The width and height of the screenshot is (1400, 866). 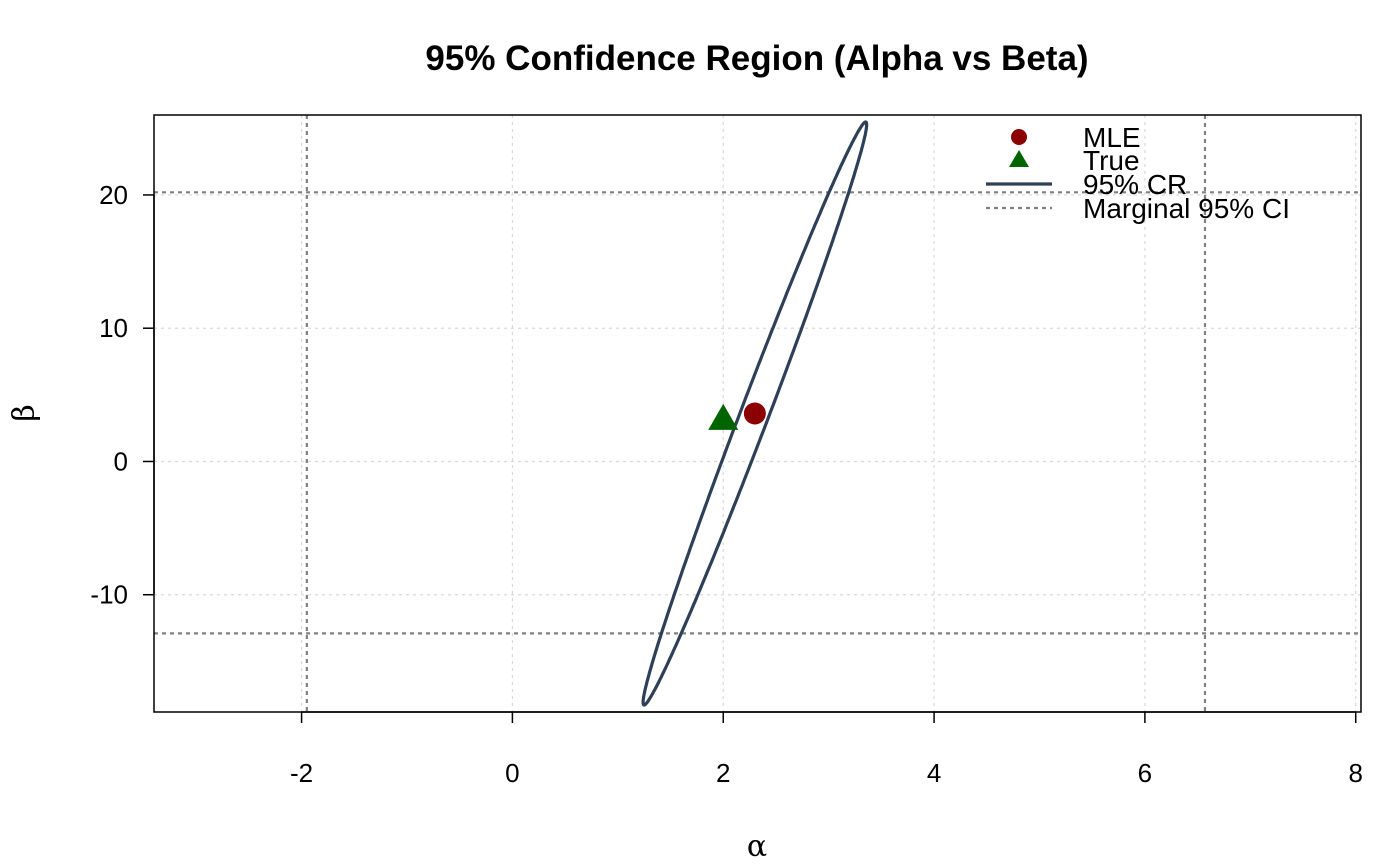 What do you see at coordinates (1111, 160) in the screenshot?
I see `legend-label-1: True` at bounding box center [1111, 160].